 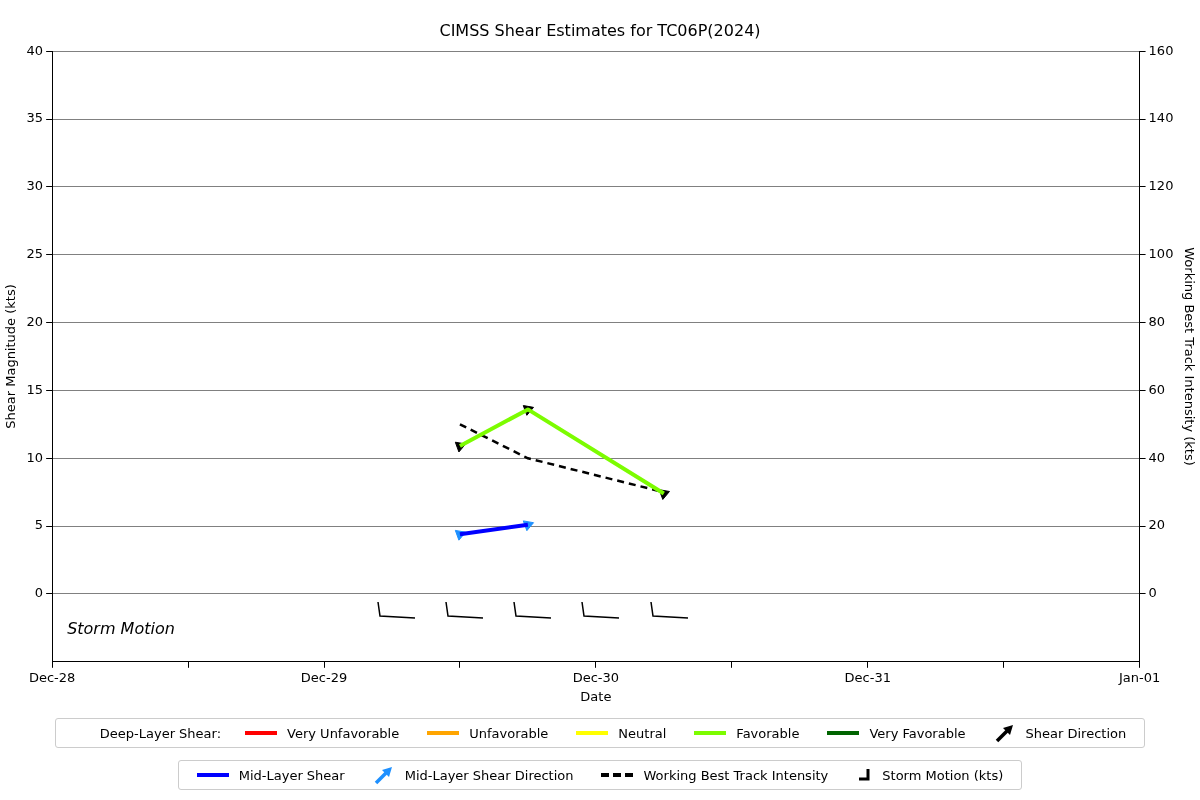 What do you see at coordinates (35, 389) in the screenshot?
I see `y-tick-label: 15` at bounding box center [35, 389].